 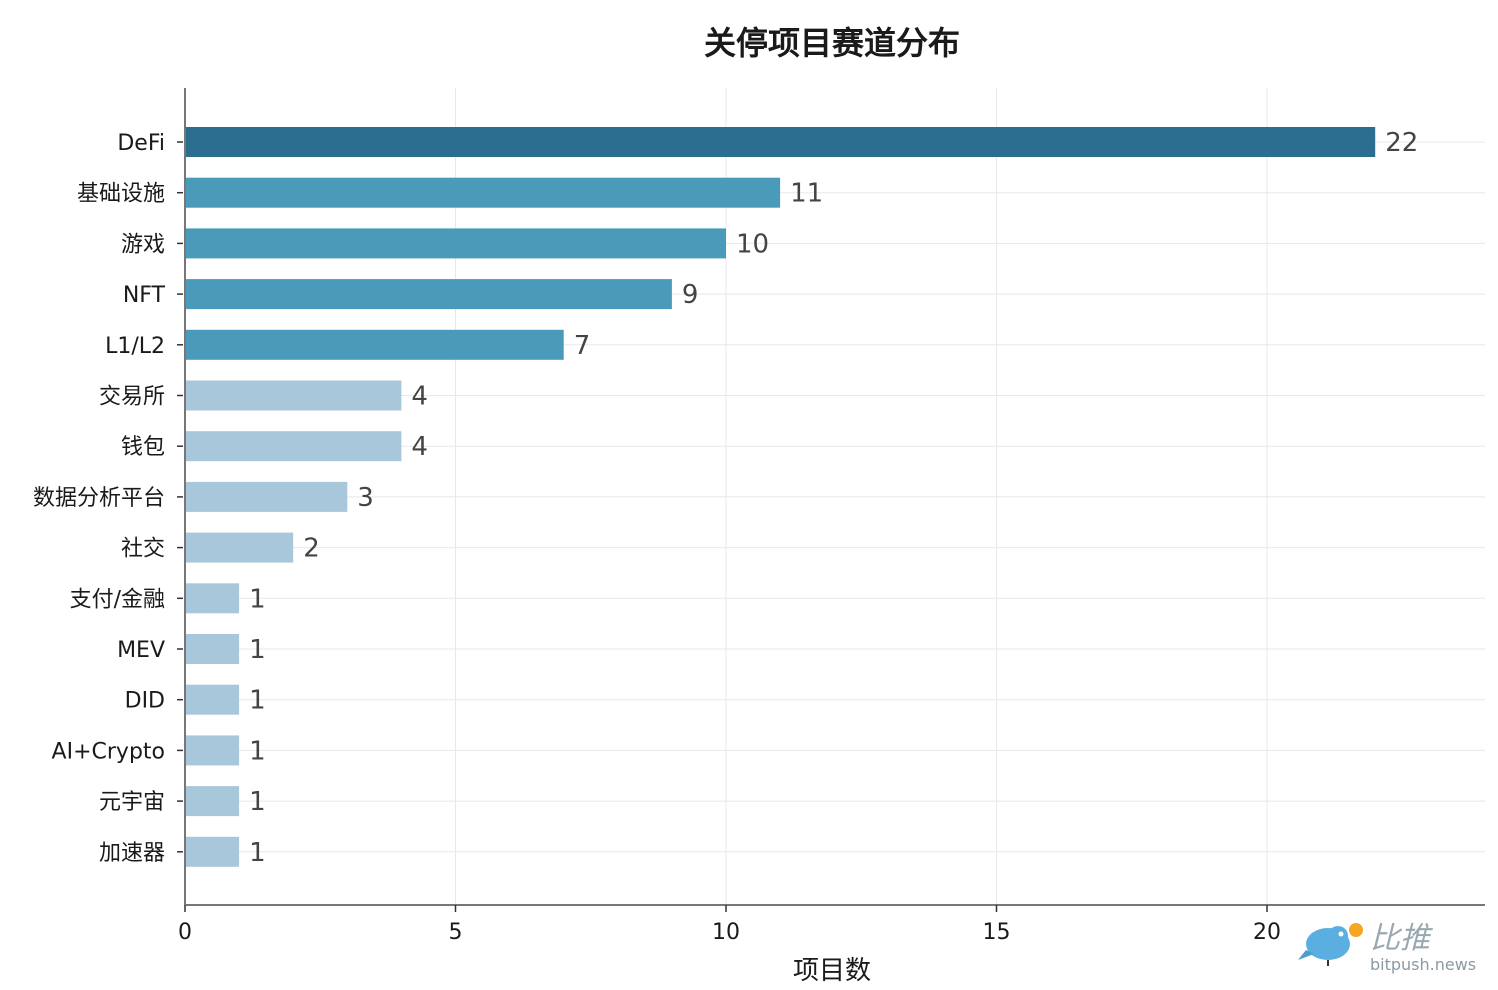 What do you see at coordinates (582, 346) in the screenshot?
I see `value-label-4: 7` at bounding box center [582, 346].